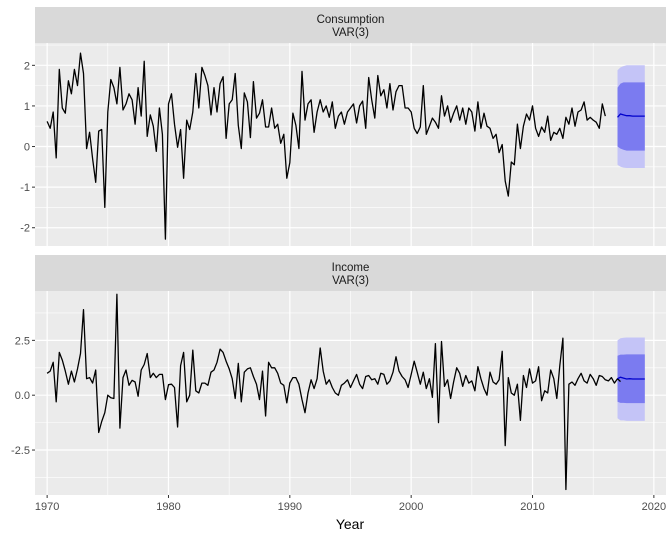 Image resolution: width=672 pixels, height=542 pixels. Describe the element at coordinates (168, 507) in the screenshot. I see `x-tick-label: 1980` at that location.